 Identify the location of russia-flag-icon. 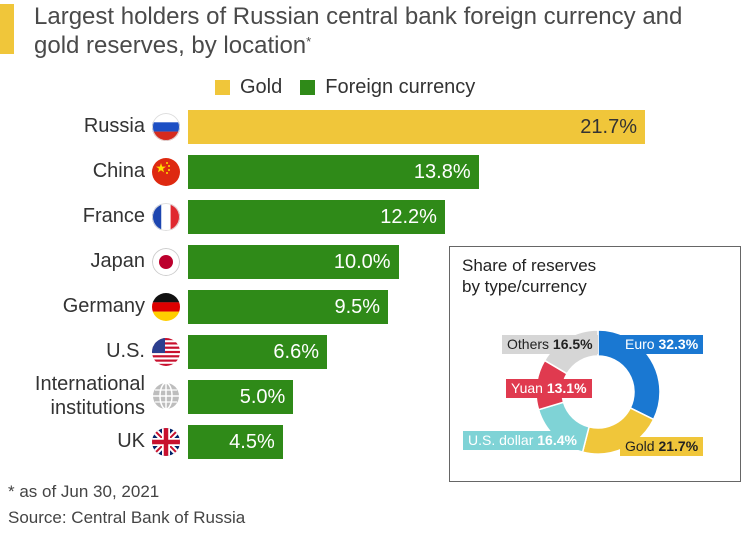
(166, 127).